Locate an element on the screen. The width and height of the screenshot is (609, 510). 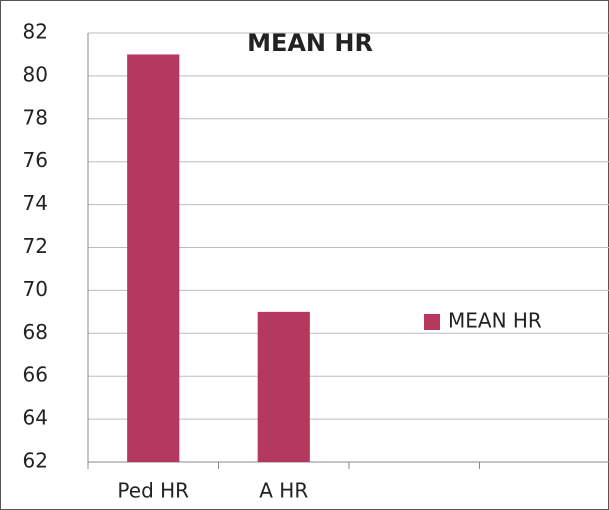
y-tick-label: 82 is located at coordinates (35, 32).